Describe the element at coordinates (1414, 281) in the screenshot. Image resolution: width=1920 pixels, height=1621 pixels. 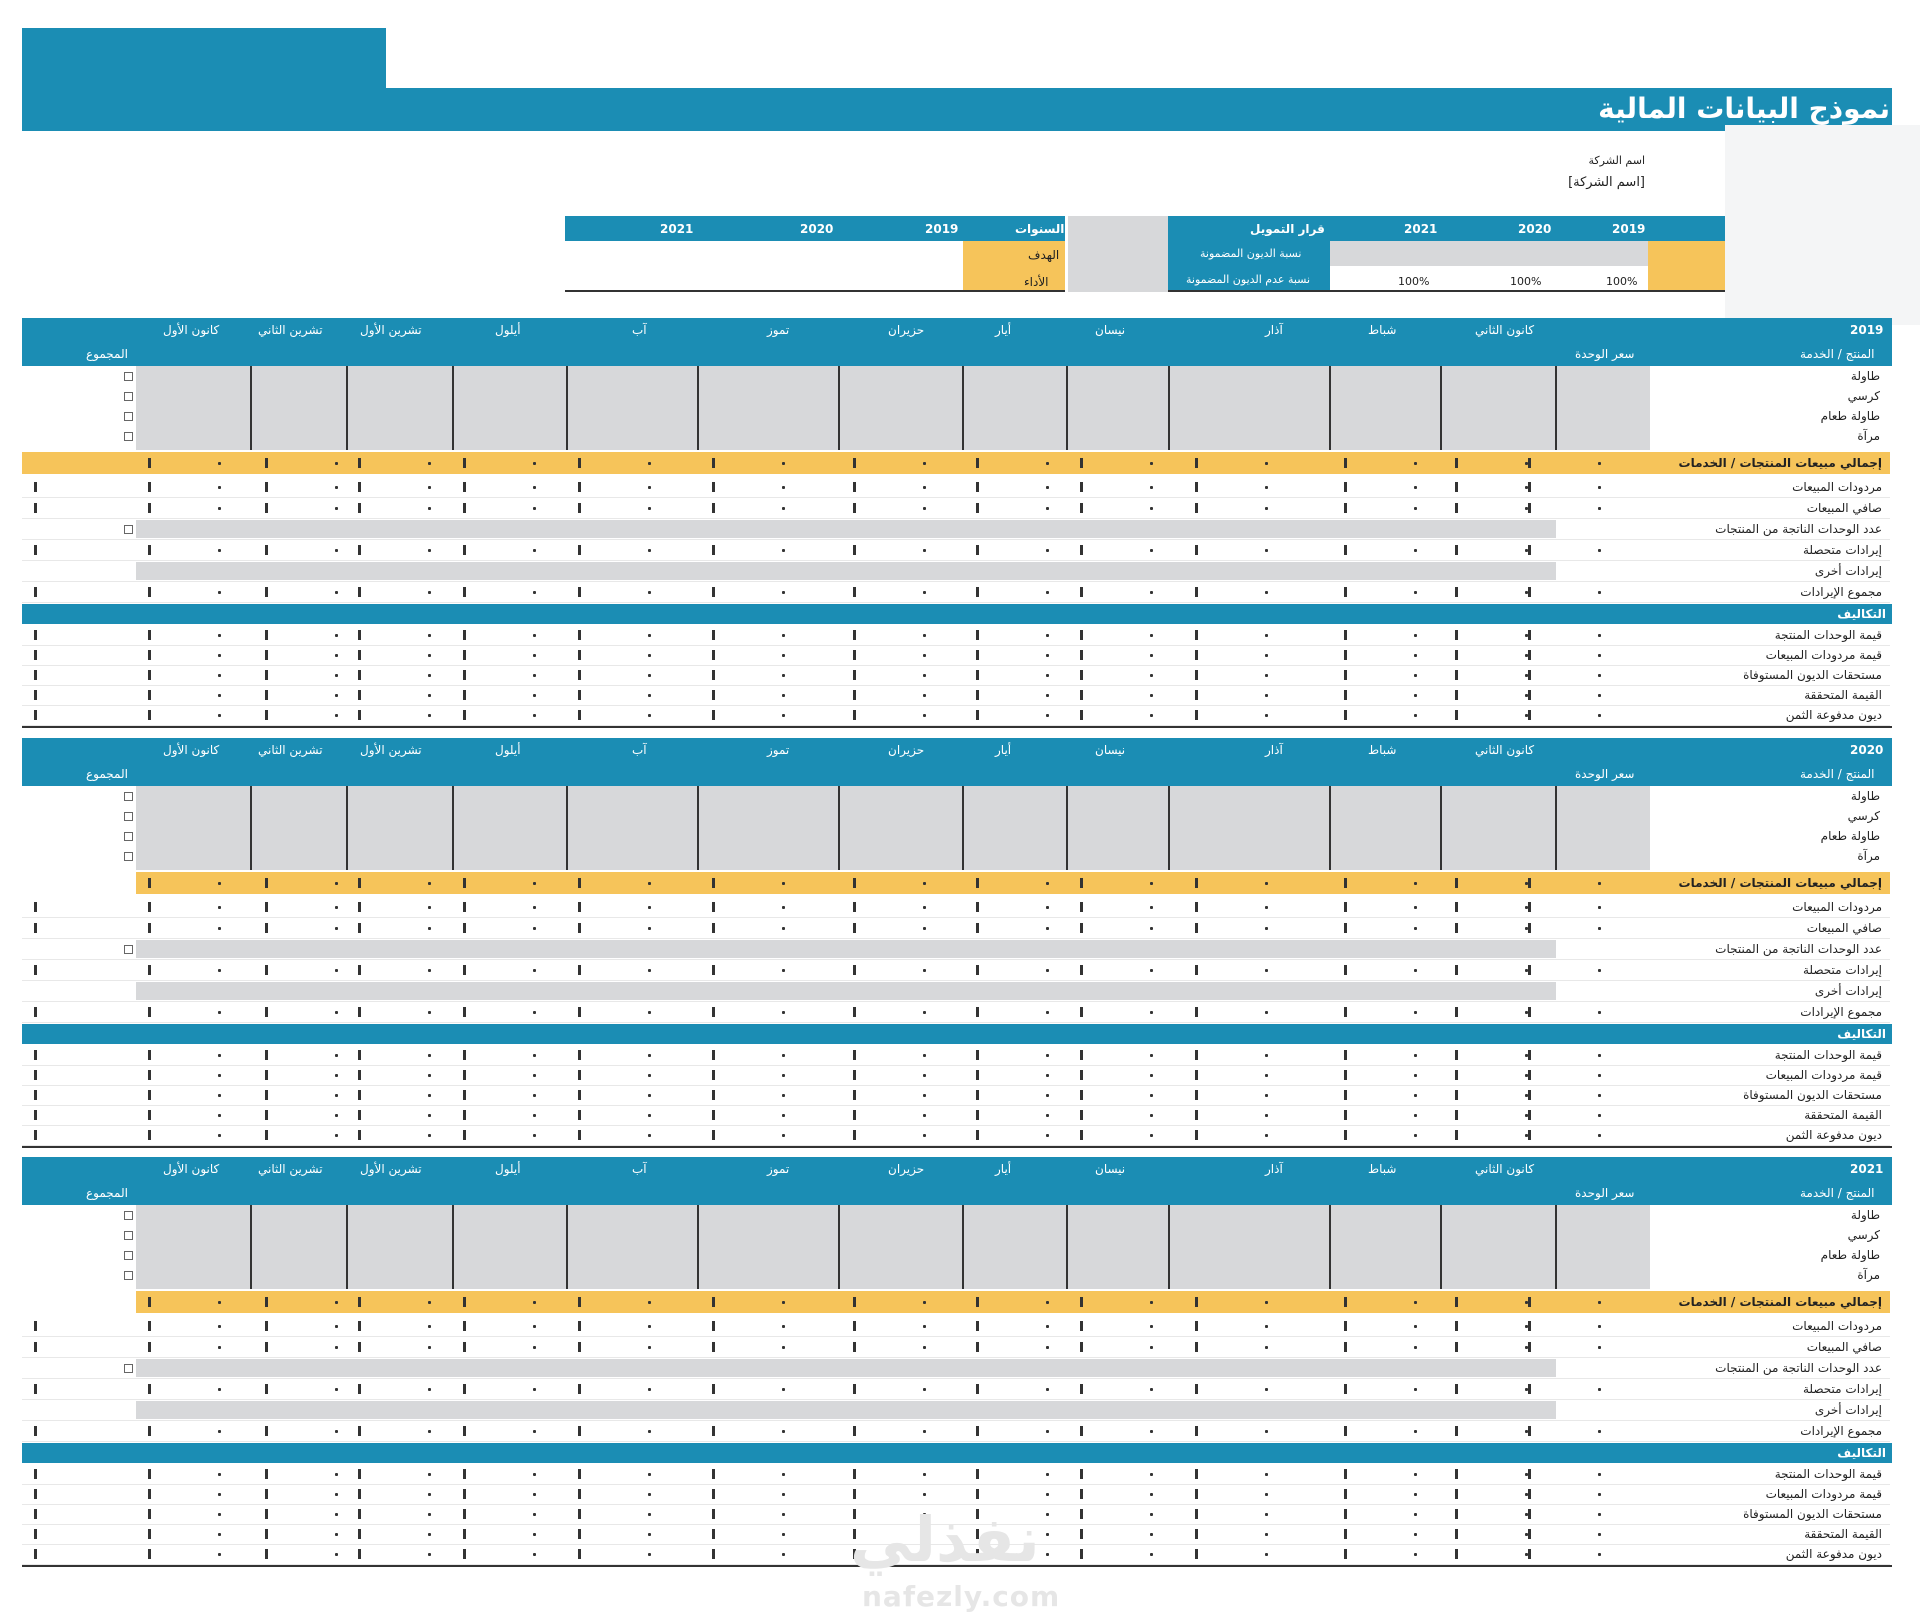
I see `summary-right-value-1: 100%` at that location.